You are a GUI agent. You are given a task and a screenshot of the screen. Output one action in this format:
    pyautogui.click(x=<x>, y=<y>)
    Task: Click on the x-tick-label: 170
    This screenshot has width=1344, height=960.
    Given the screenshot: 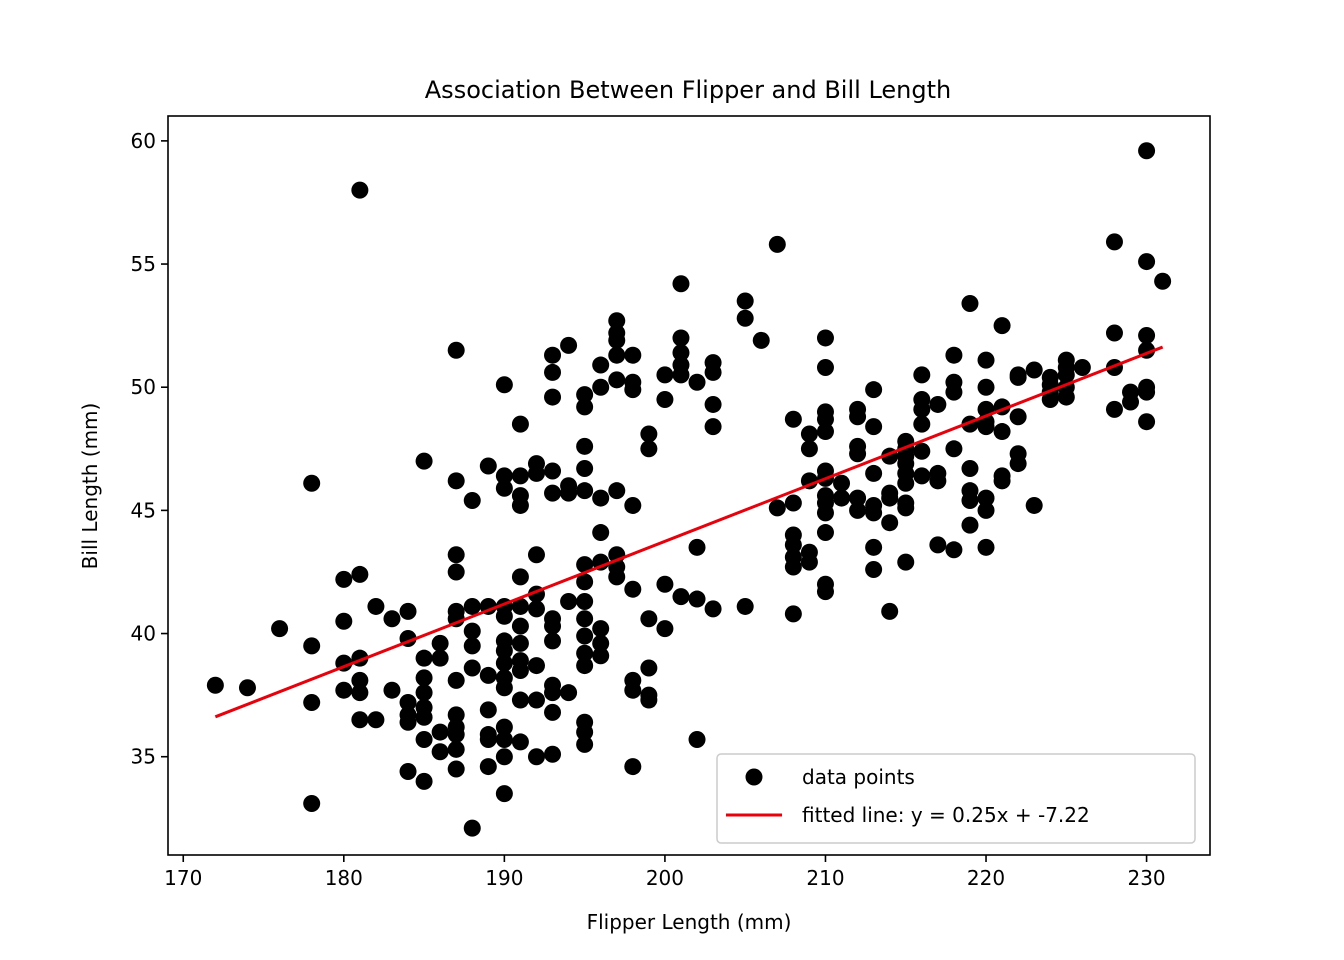 What is the action you would take?
    pyautogui.click(x=183, y=878)
    